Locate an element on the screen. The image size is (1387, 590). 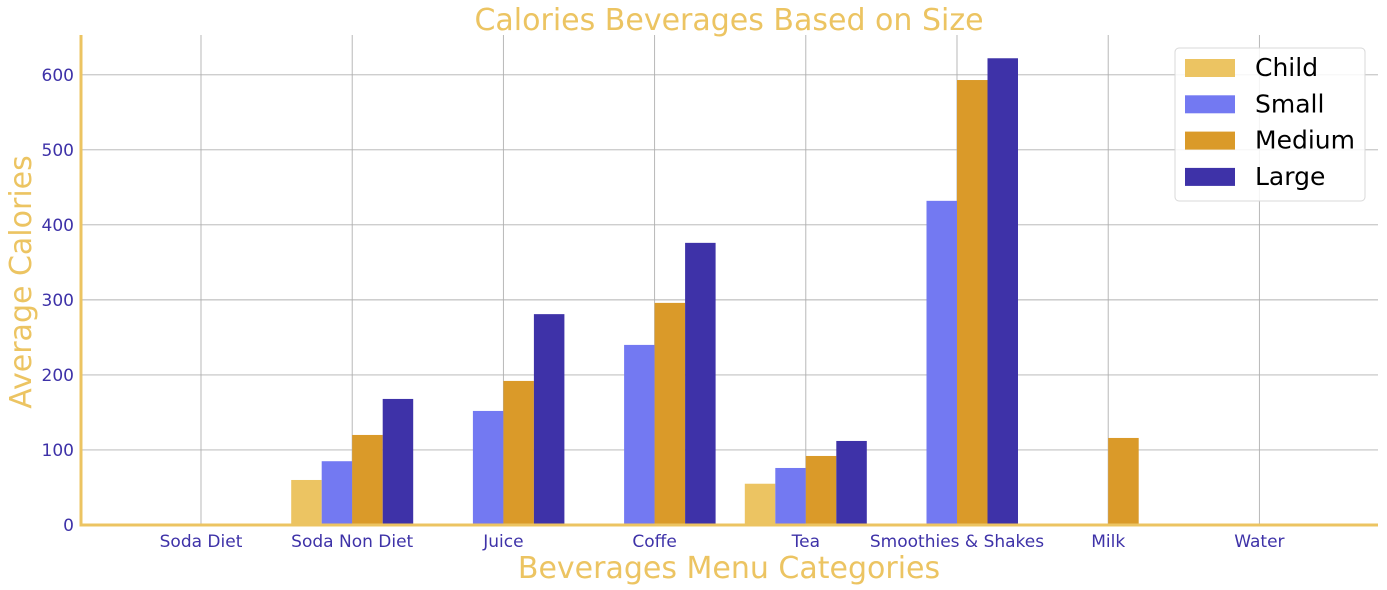
x-axis-label: Beverages Menu Categories is located at coordinates (729, 568).